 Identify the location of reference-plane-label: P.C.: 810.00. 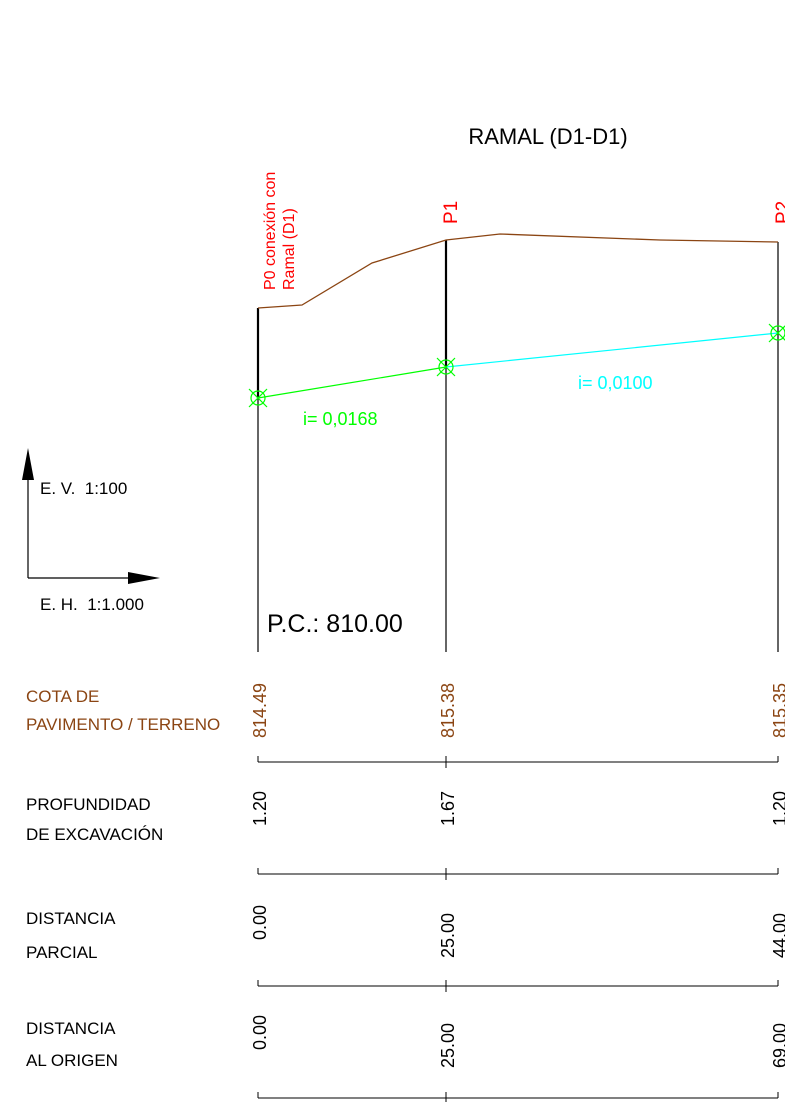
(335, 624).